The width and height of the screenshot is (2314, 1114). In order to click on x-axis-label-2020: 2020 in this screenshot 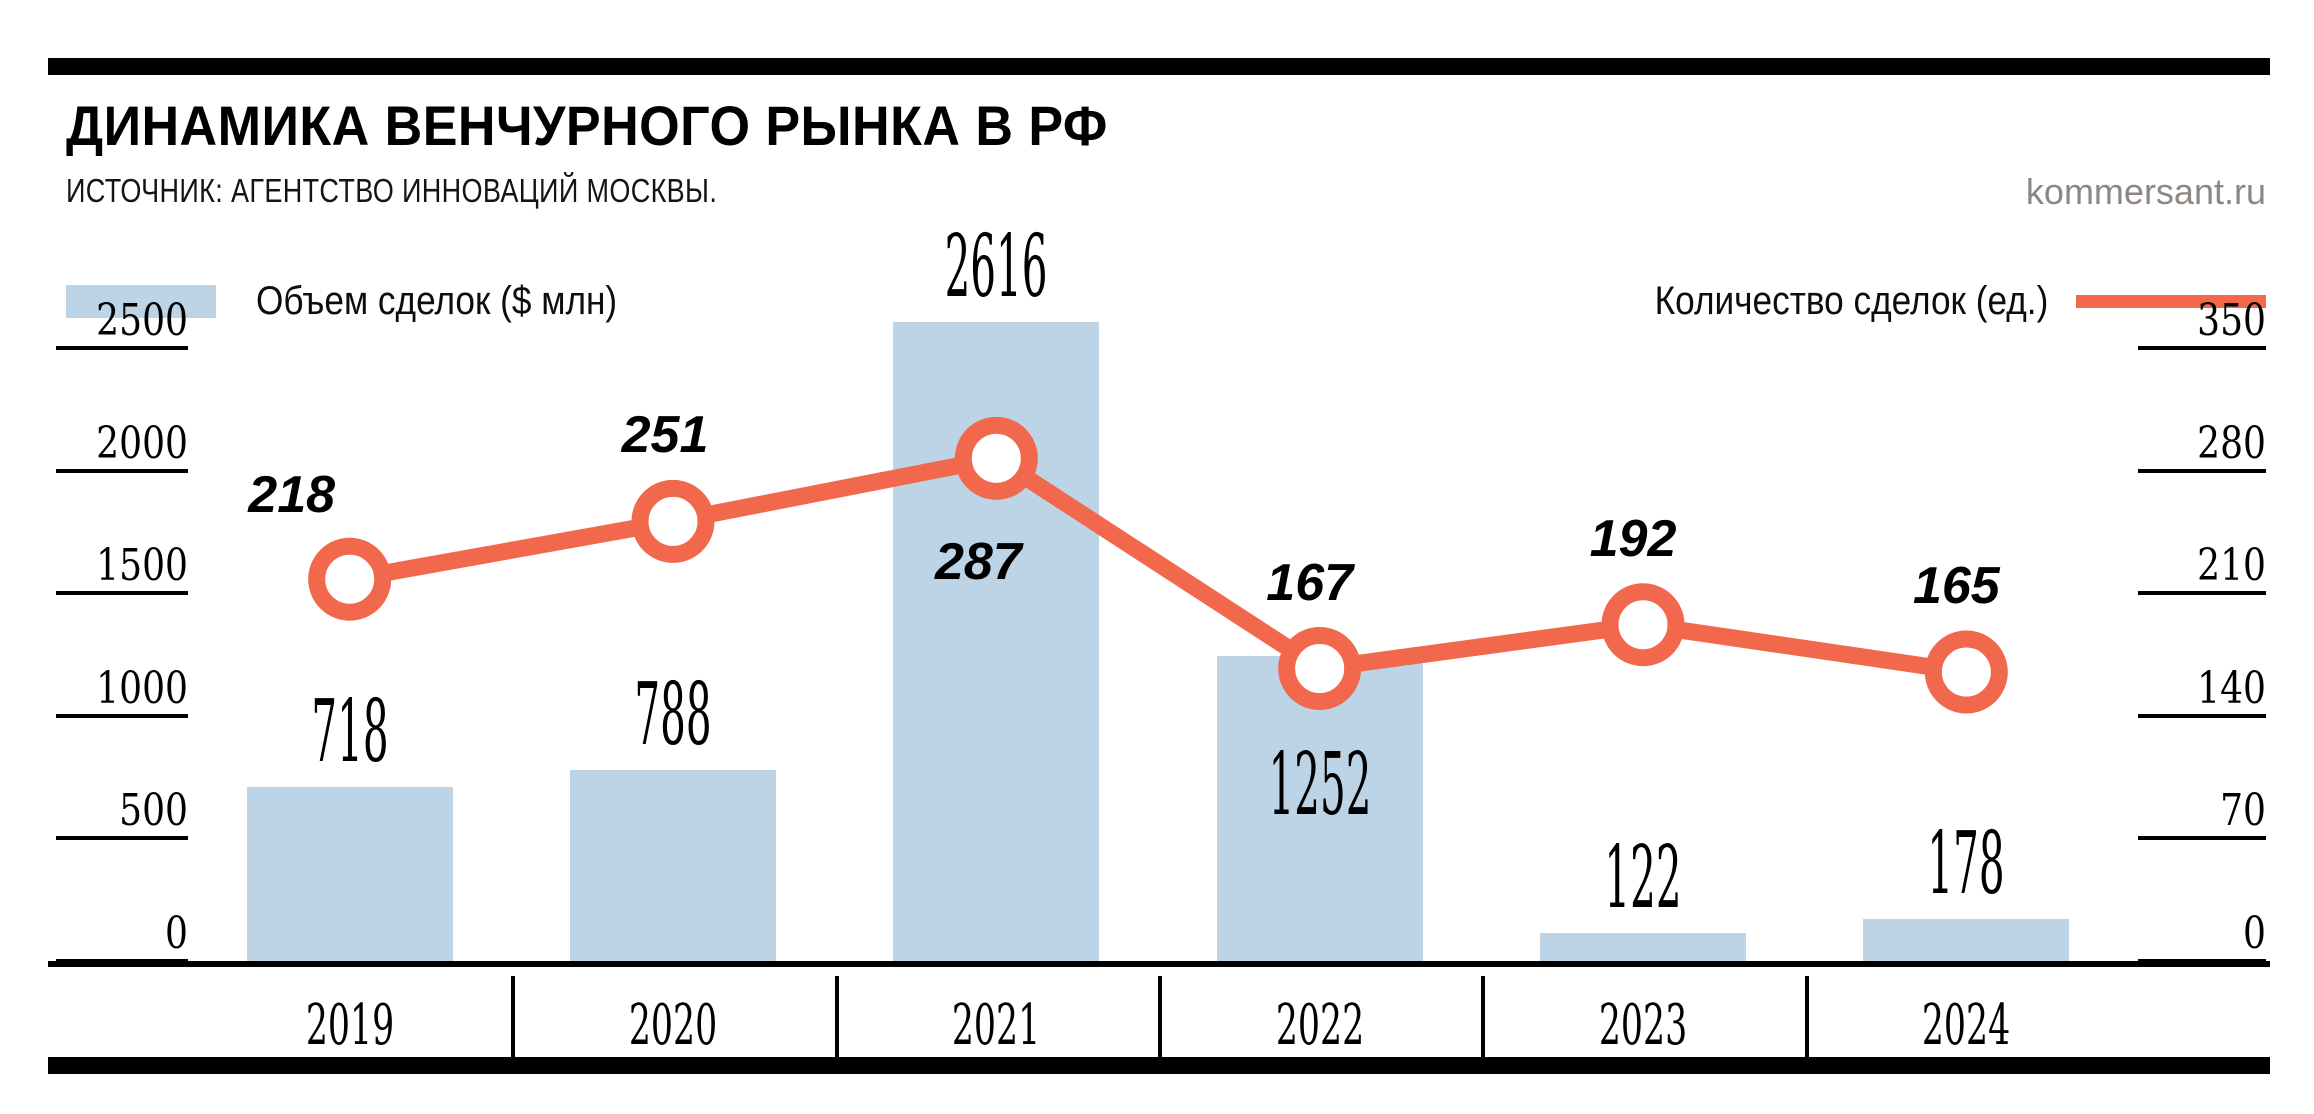, I will do `click(673, 1026)`.